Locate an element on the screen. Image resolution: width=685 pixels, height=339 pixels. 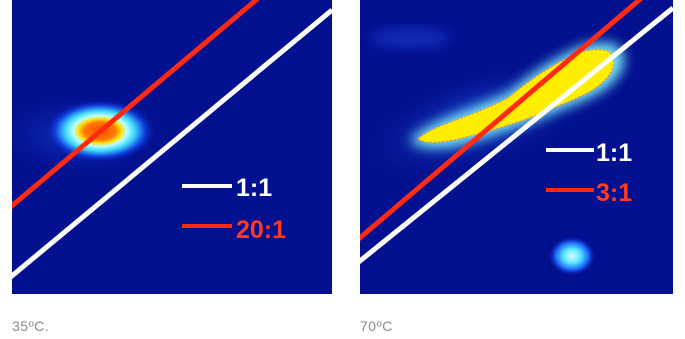
legend-label-3-1: 3:1 is located at coordinates (614, 193).